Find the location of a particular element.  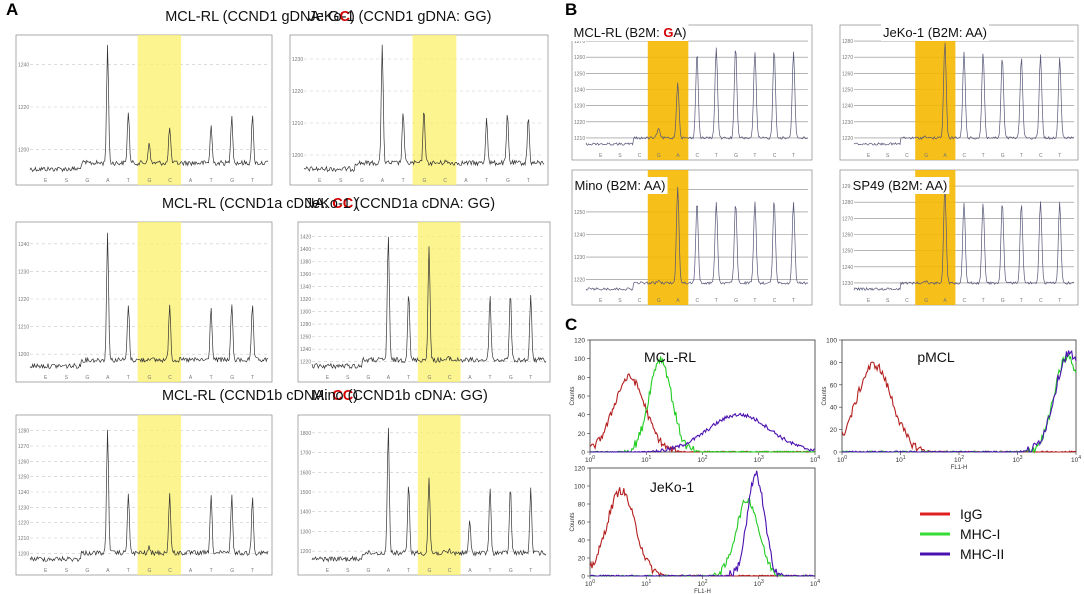

title-text: MCL-RL (CCND1b cDNA: is located at coordinates (247, 396).